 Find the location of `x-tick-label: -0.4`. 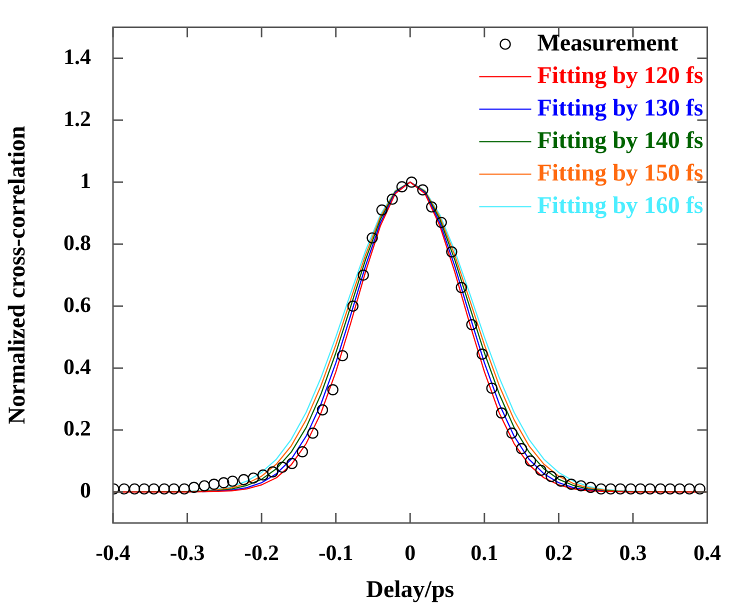

x-tick-label: -0.4 is located at coordinates (113, 552).